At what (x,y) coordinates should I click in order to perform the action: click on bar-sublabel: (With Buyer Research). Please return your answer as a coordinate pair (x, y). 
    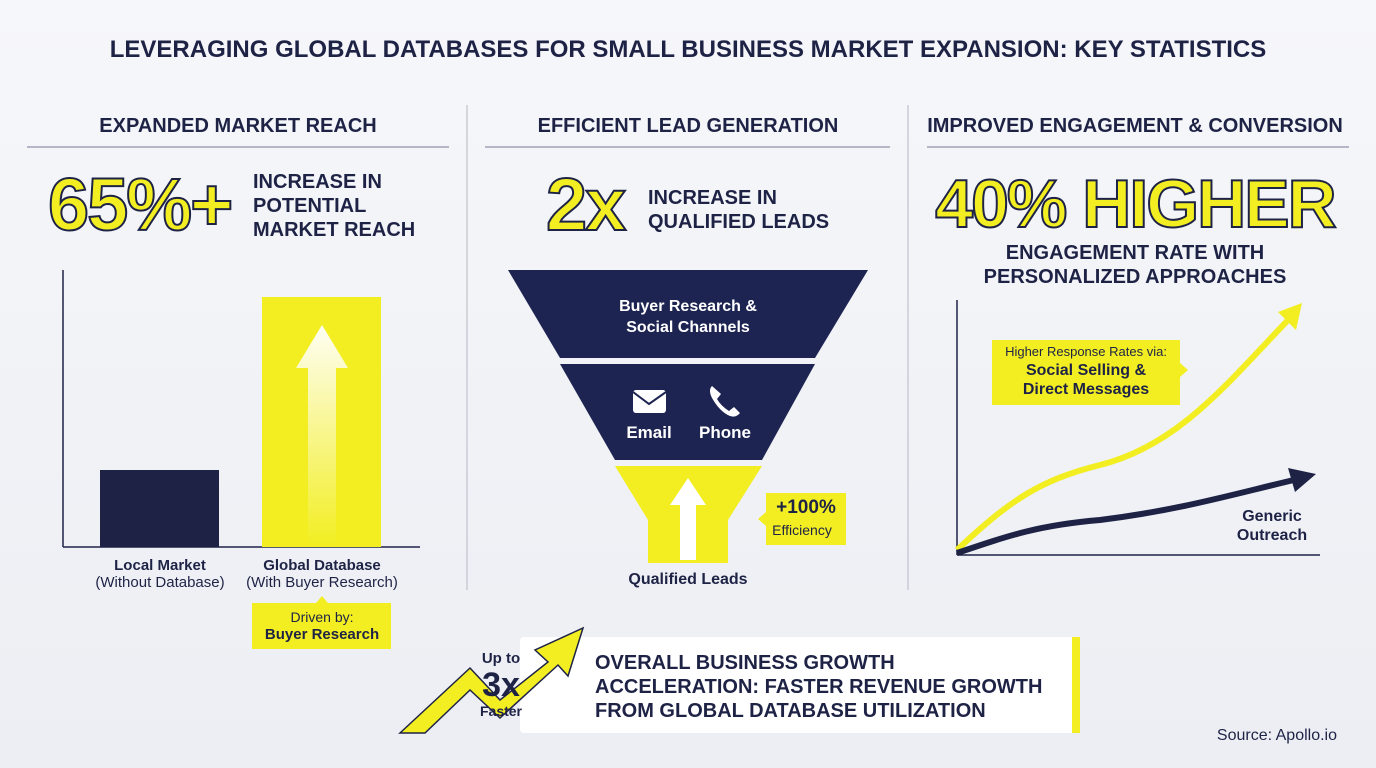
    Looking at the image, I should click on (322, 582).